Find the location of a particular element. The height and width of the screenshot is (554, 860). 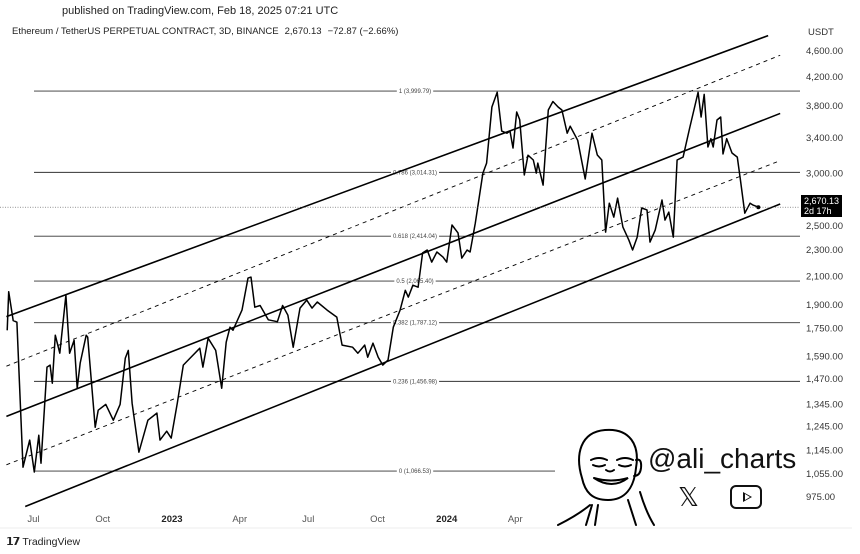

time-axis-tick-label: 2023 is located at coordinates (171, 519).